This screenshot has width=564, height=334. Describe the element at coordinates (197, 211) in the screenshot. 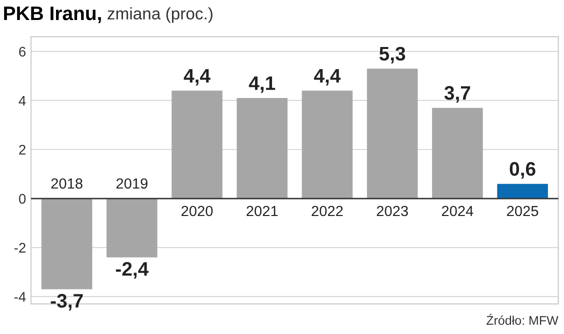

I see `x-tick-label: 2020` at that location.